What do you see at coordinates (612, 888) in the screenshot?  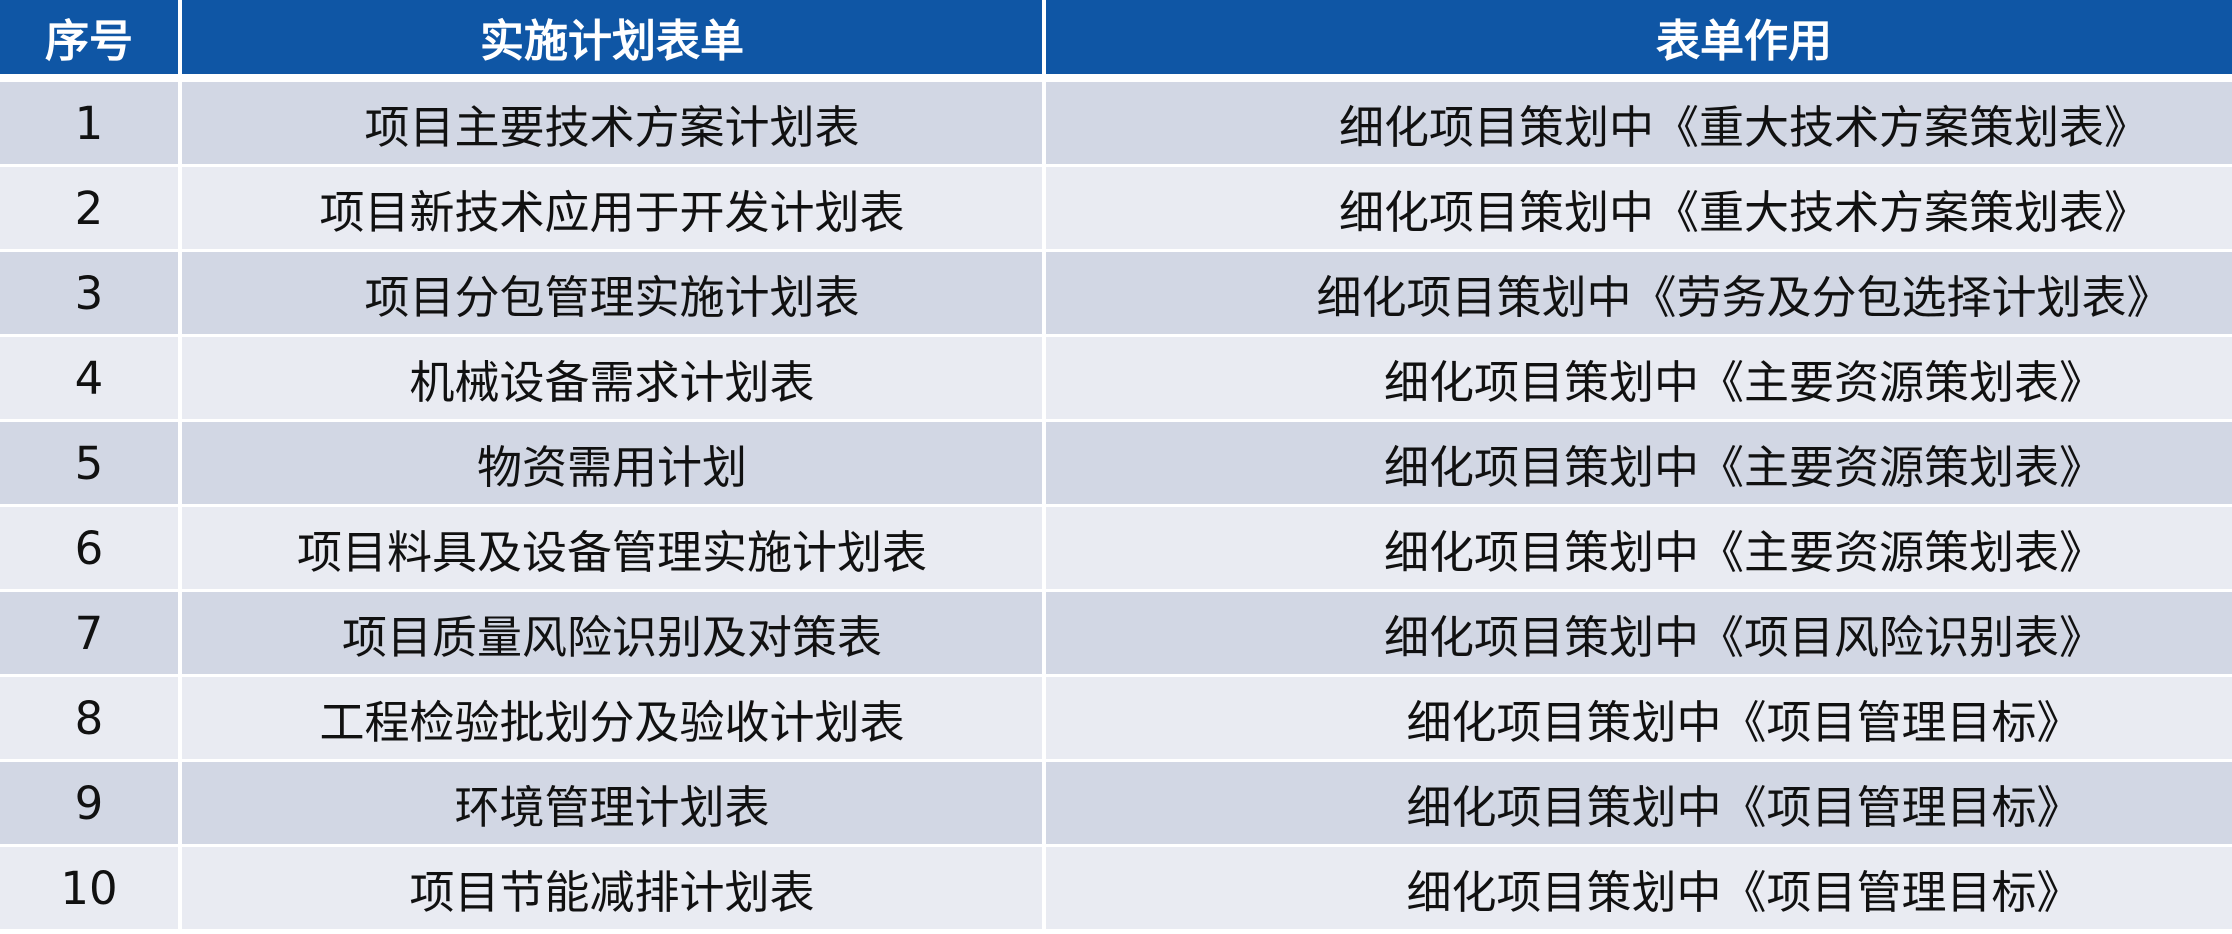 I see `cell-form: 项目节能减排计划表` at bounding box center [612, 888].